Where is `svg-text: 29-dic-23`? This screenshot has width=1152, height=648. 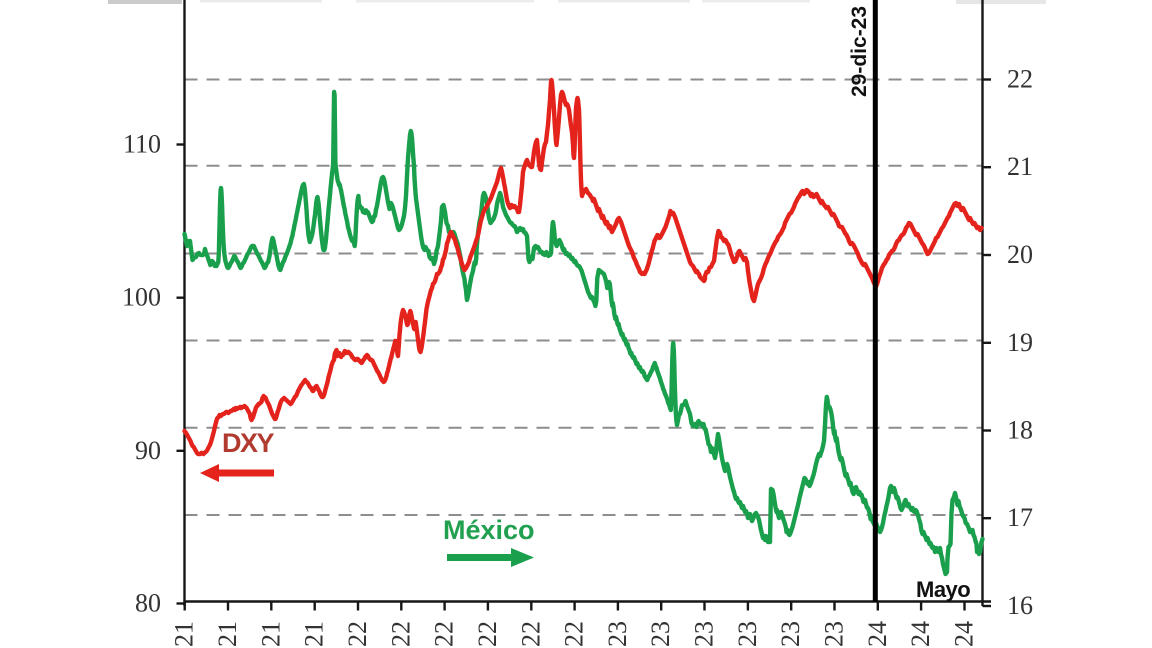 svg-text: 29-dic-23 is located at coordinates (859, 51).